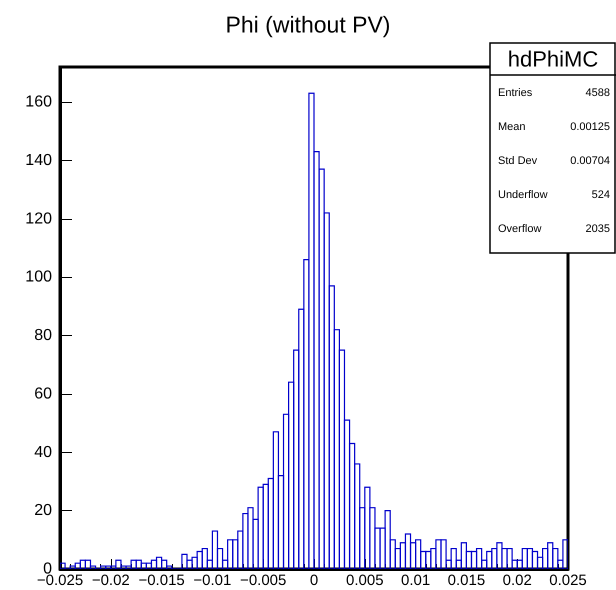  I want to click on y-tick-label: 160, so click(38, 102).